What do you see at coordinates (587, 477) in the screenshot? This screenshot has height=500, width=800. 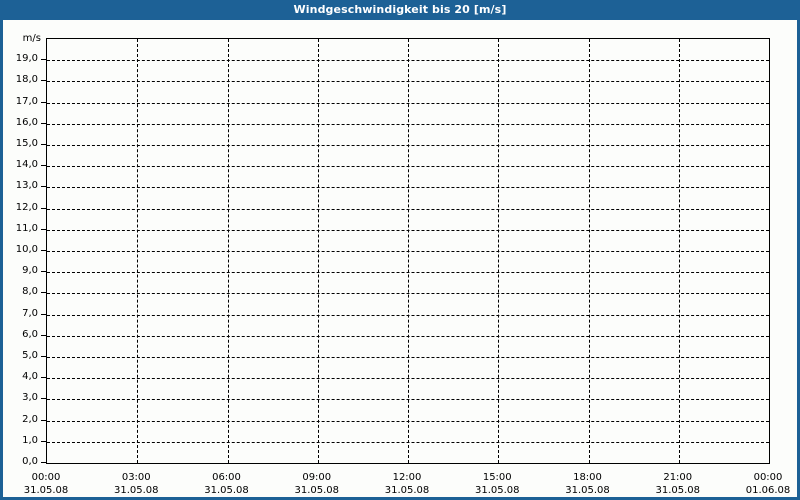 I see `x-axis-tick-time: 18:00` at bounding box center [587, 477].